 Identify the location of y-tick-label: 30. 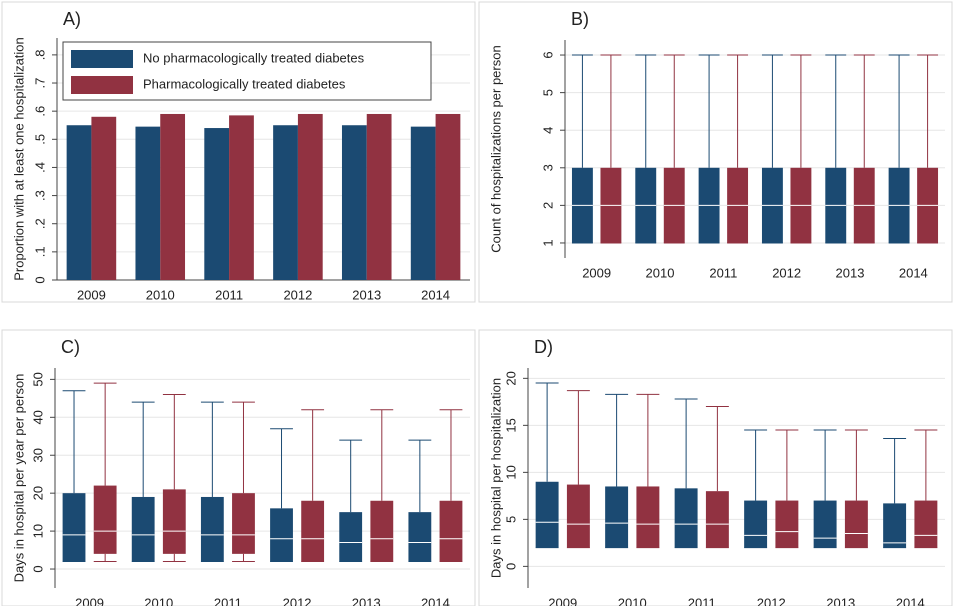
(37, 455).